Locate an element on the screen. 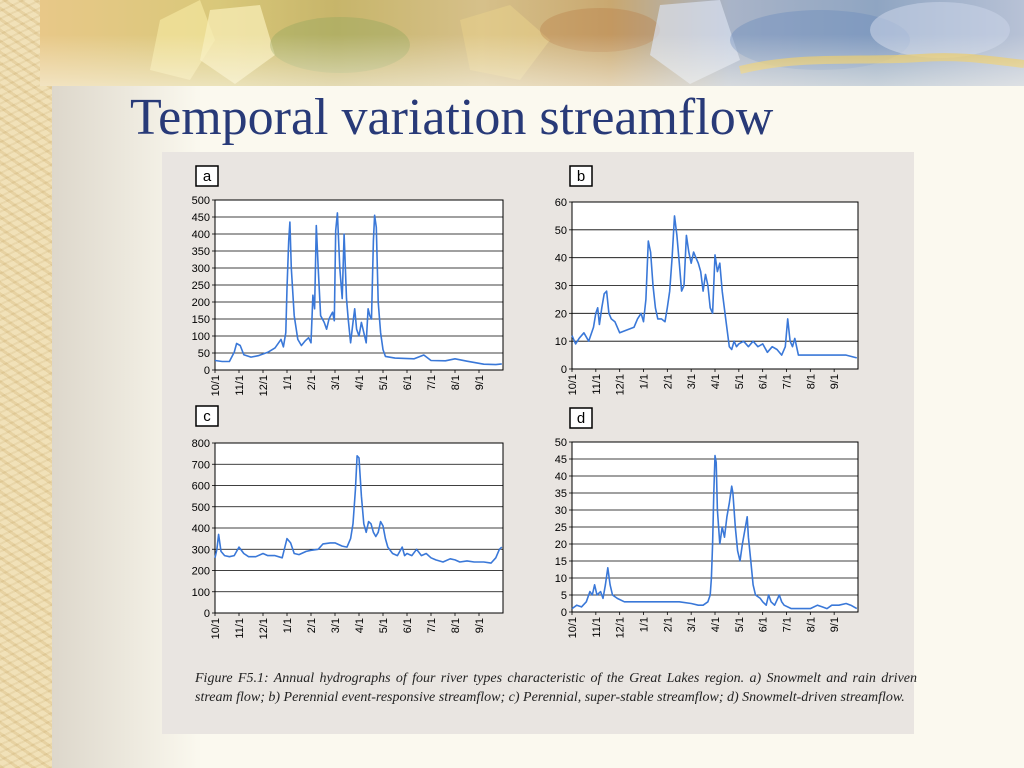 The height and width of the screenshot is (768, 1024). panel-label-text: d is located at coordinates (581, 418).